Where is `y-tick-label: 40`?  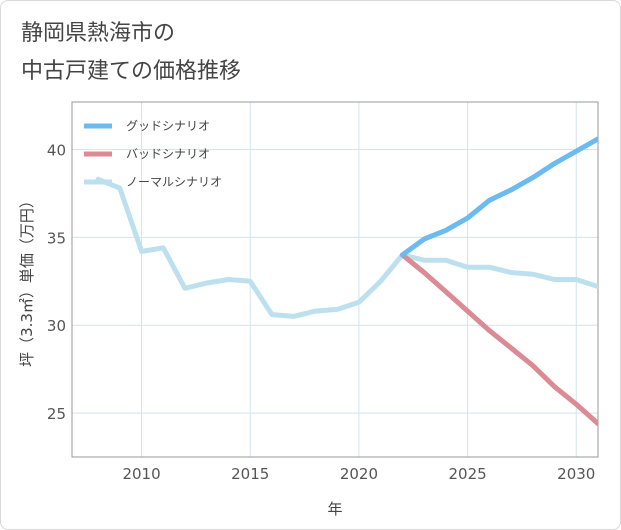
y-tick-label: 40 is located at coordinates (56, 150).